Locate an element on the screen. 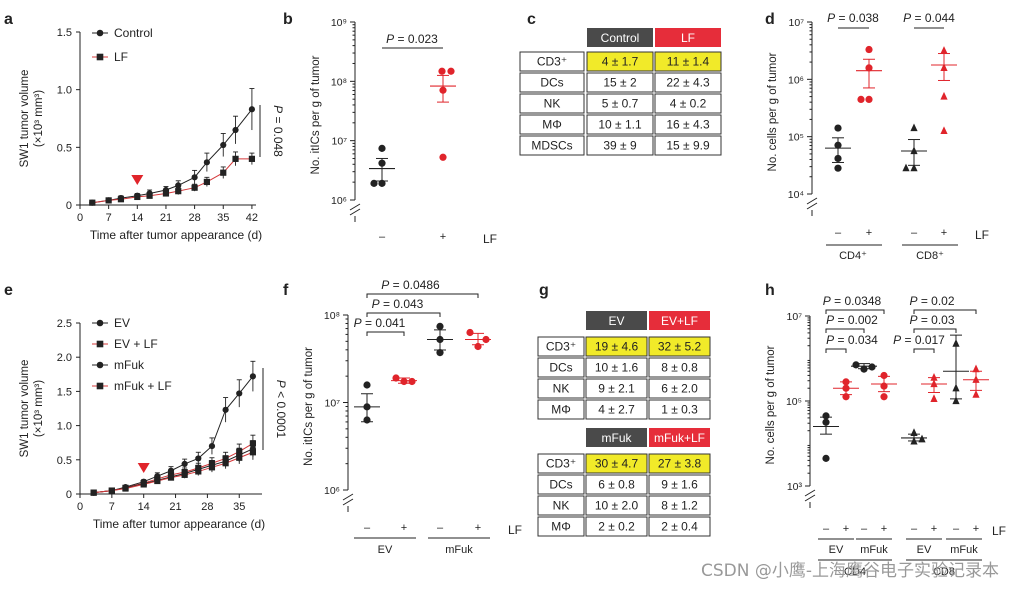  data-point-CD4 EV + is located at coordinates (846, 397).